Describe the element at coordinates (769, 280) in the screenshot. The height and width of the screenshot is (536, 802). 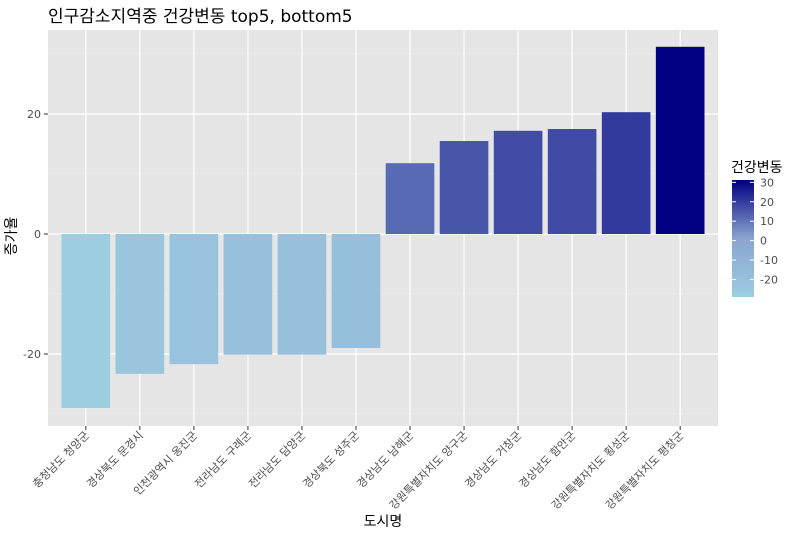
I see `legend-tick-label: -20` at that location.